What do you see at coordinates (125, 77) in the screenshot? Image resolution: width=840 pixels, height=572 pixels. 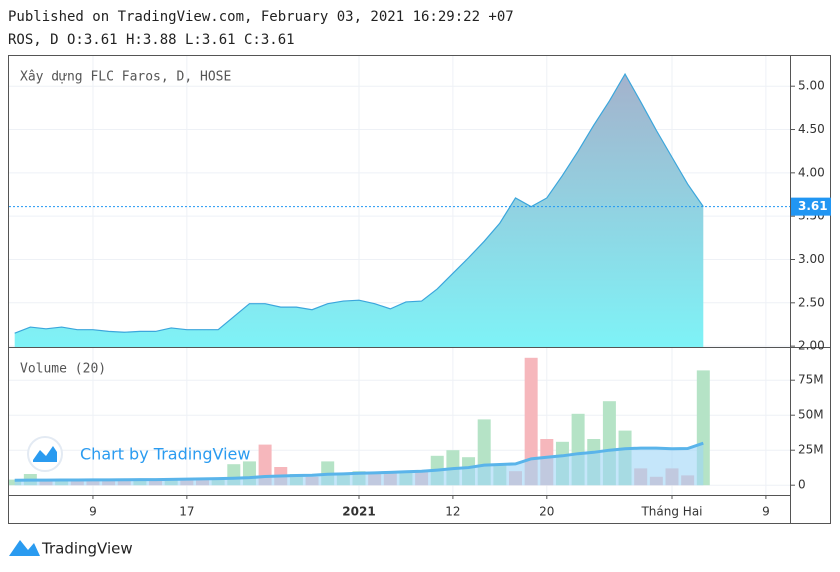 I see `price-legend: Xây dựng FLC Faros, D, HOSE` at bounding box center [125, 77].